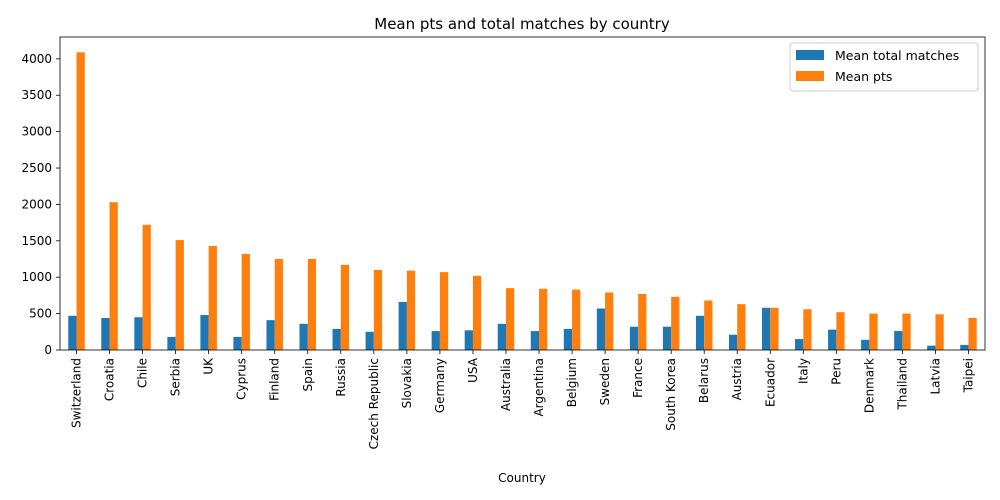 This screenshot has height=500, width=1000. What do you see at coordinates (667, 338) in the screenshot?
I see `bar-mean-total-matches-south-korea` at bounding box center [667, 338].